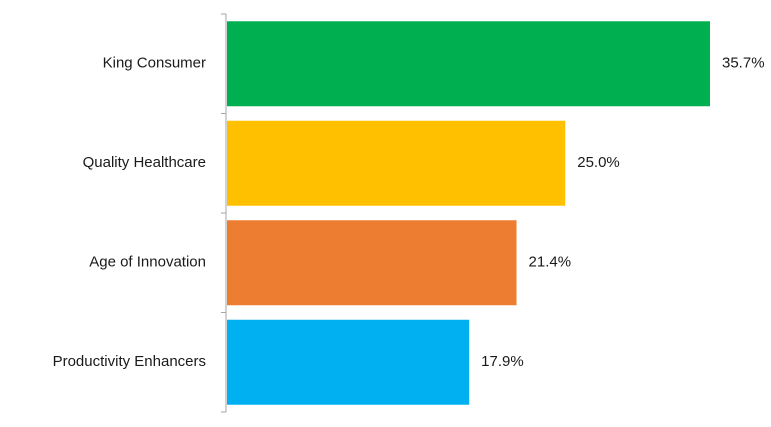 This screenshot has height=427, width=771. Describe the element at coordinates (743, 63) in the screenshot. I see `value-label: 35.7%` at that location.